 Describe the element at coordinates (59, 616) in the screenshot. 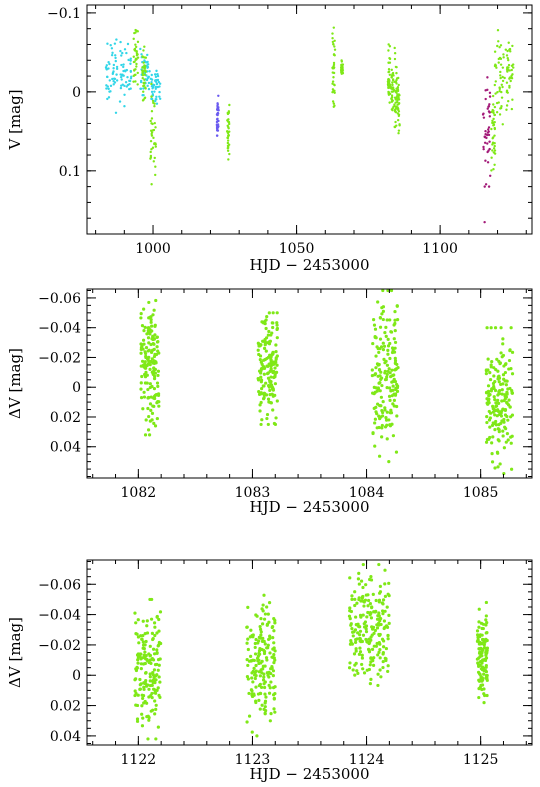

I see `y-tick-label: −0.04` at that location.